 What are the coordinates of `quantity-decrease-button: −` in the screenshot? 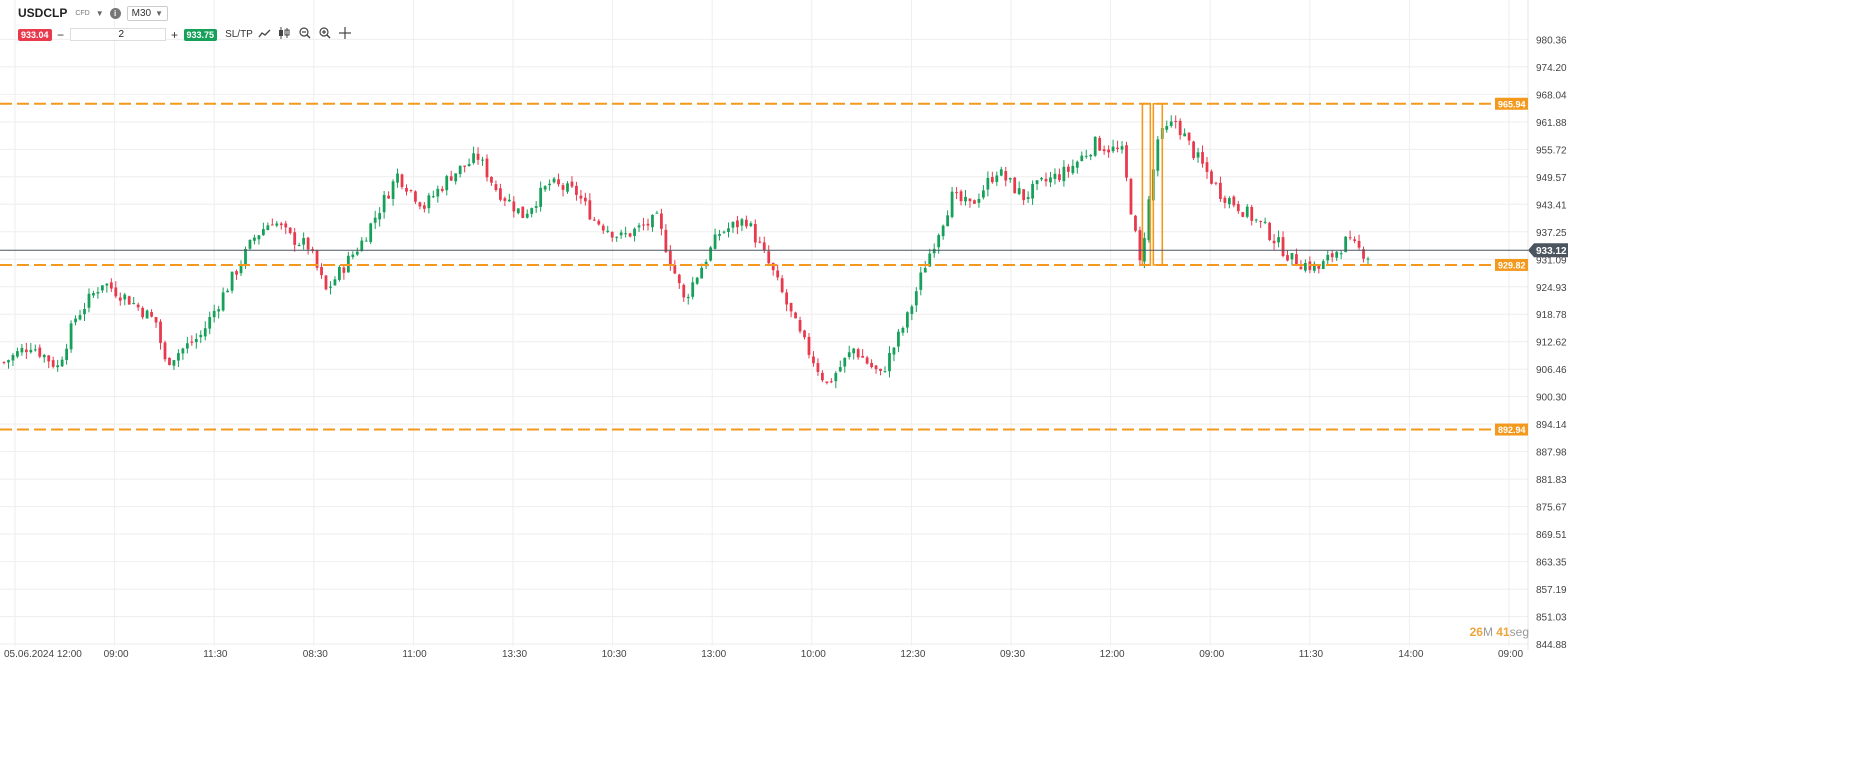 It's located at (61, 34).